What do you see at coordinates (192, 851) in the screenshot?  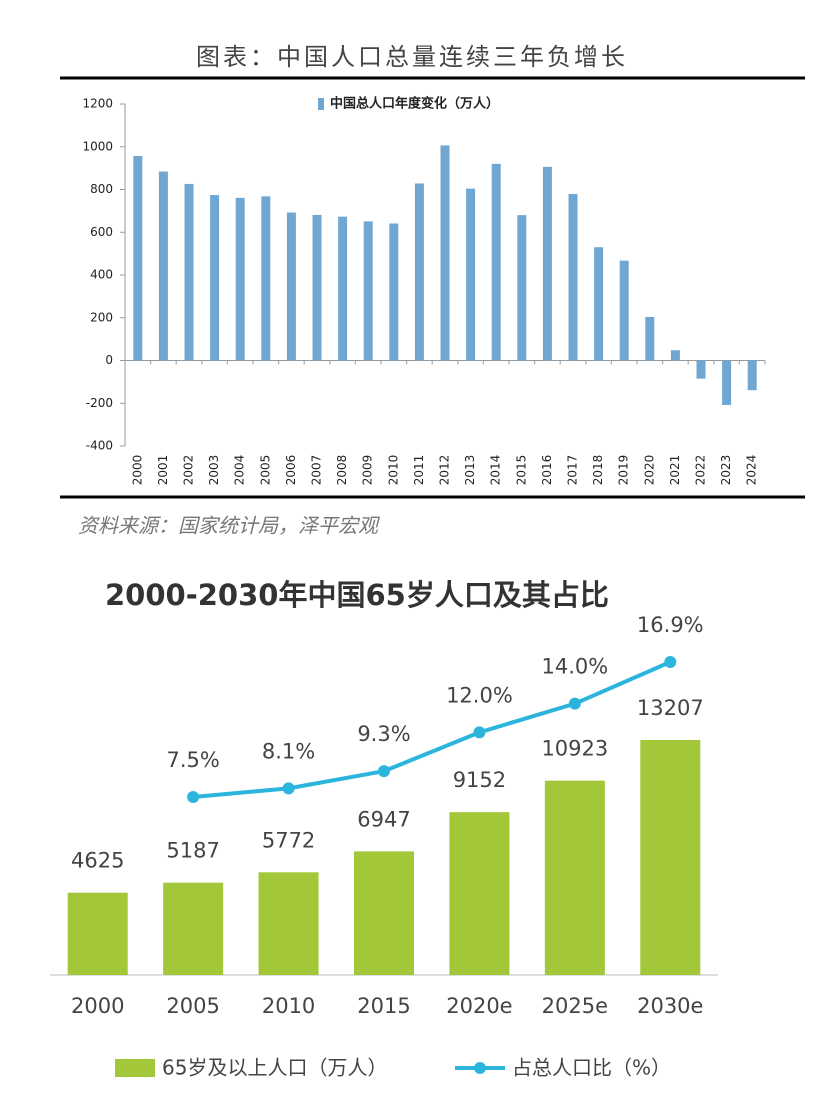 I see `bar-value-label: 5187` at bounding box center [192, 851].